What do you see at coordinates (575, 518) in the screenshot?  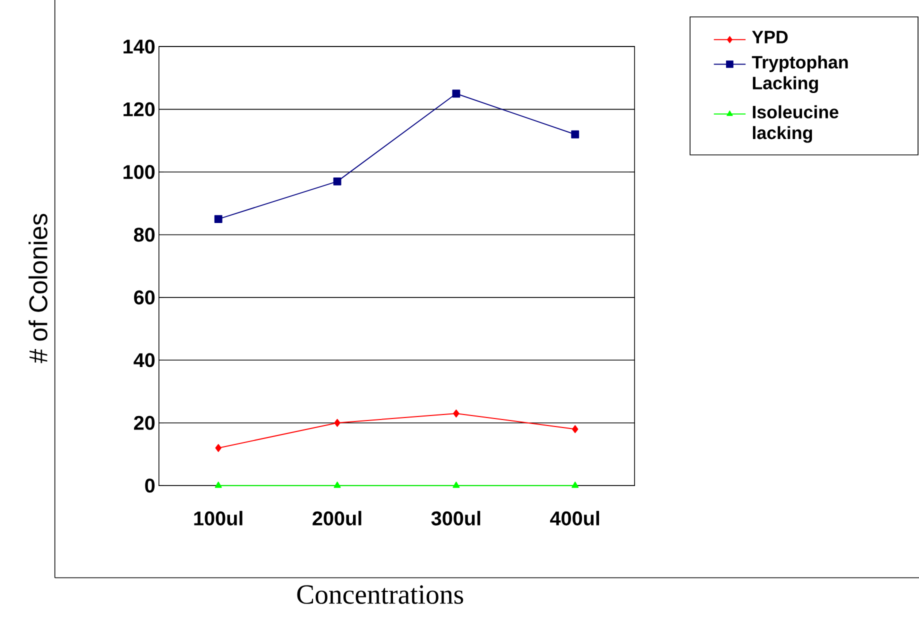 I see `x-tick-label: 400ul` at bounding box center [575, 518].